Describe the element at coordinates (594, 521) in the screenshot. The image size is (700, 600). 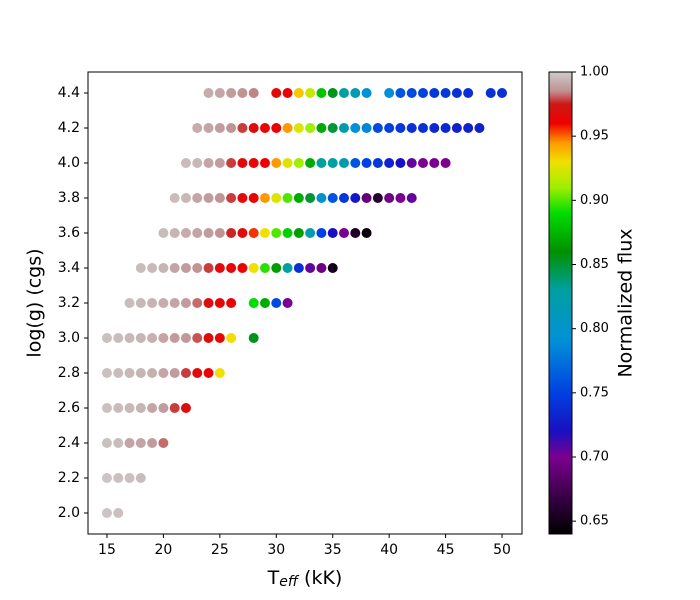
I see `colorbar-tick-label: 0.65` at that location.